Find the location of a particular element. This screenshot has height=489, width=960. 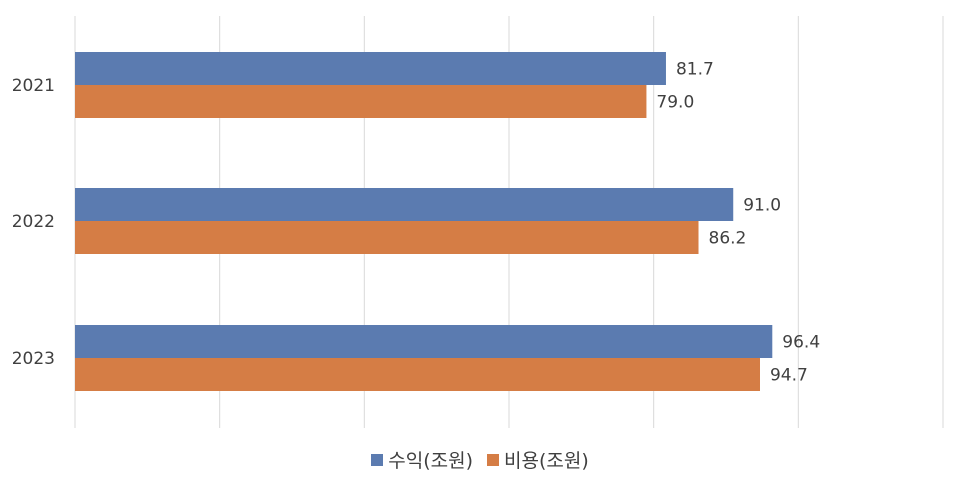

category-label: 2022 is located at coordinates (33, 222).